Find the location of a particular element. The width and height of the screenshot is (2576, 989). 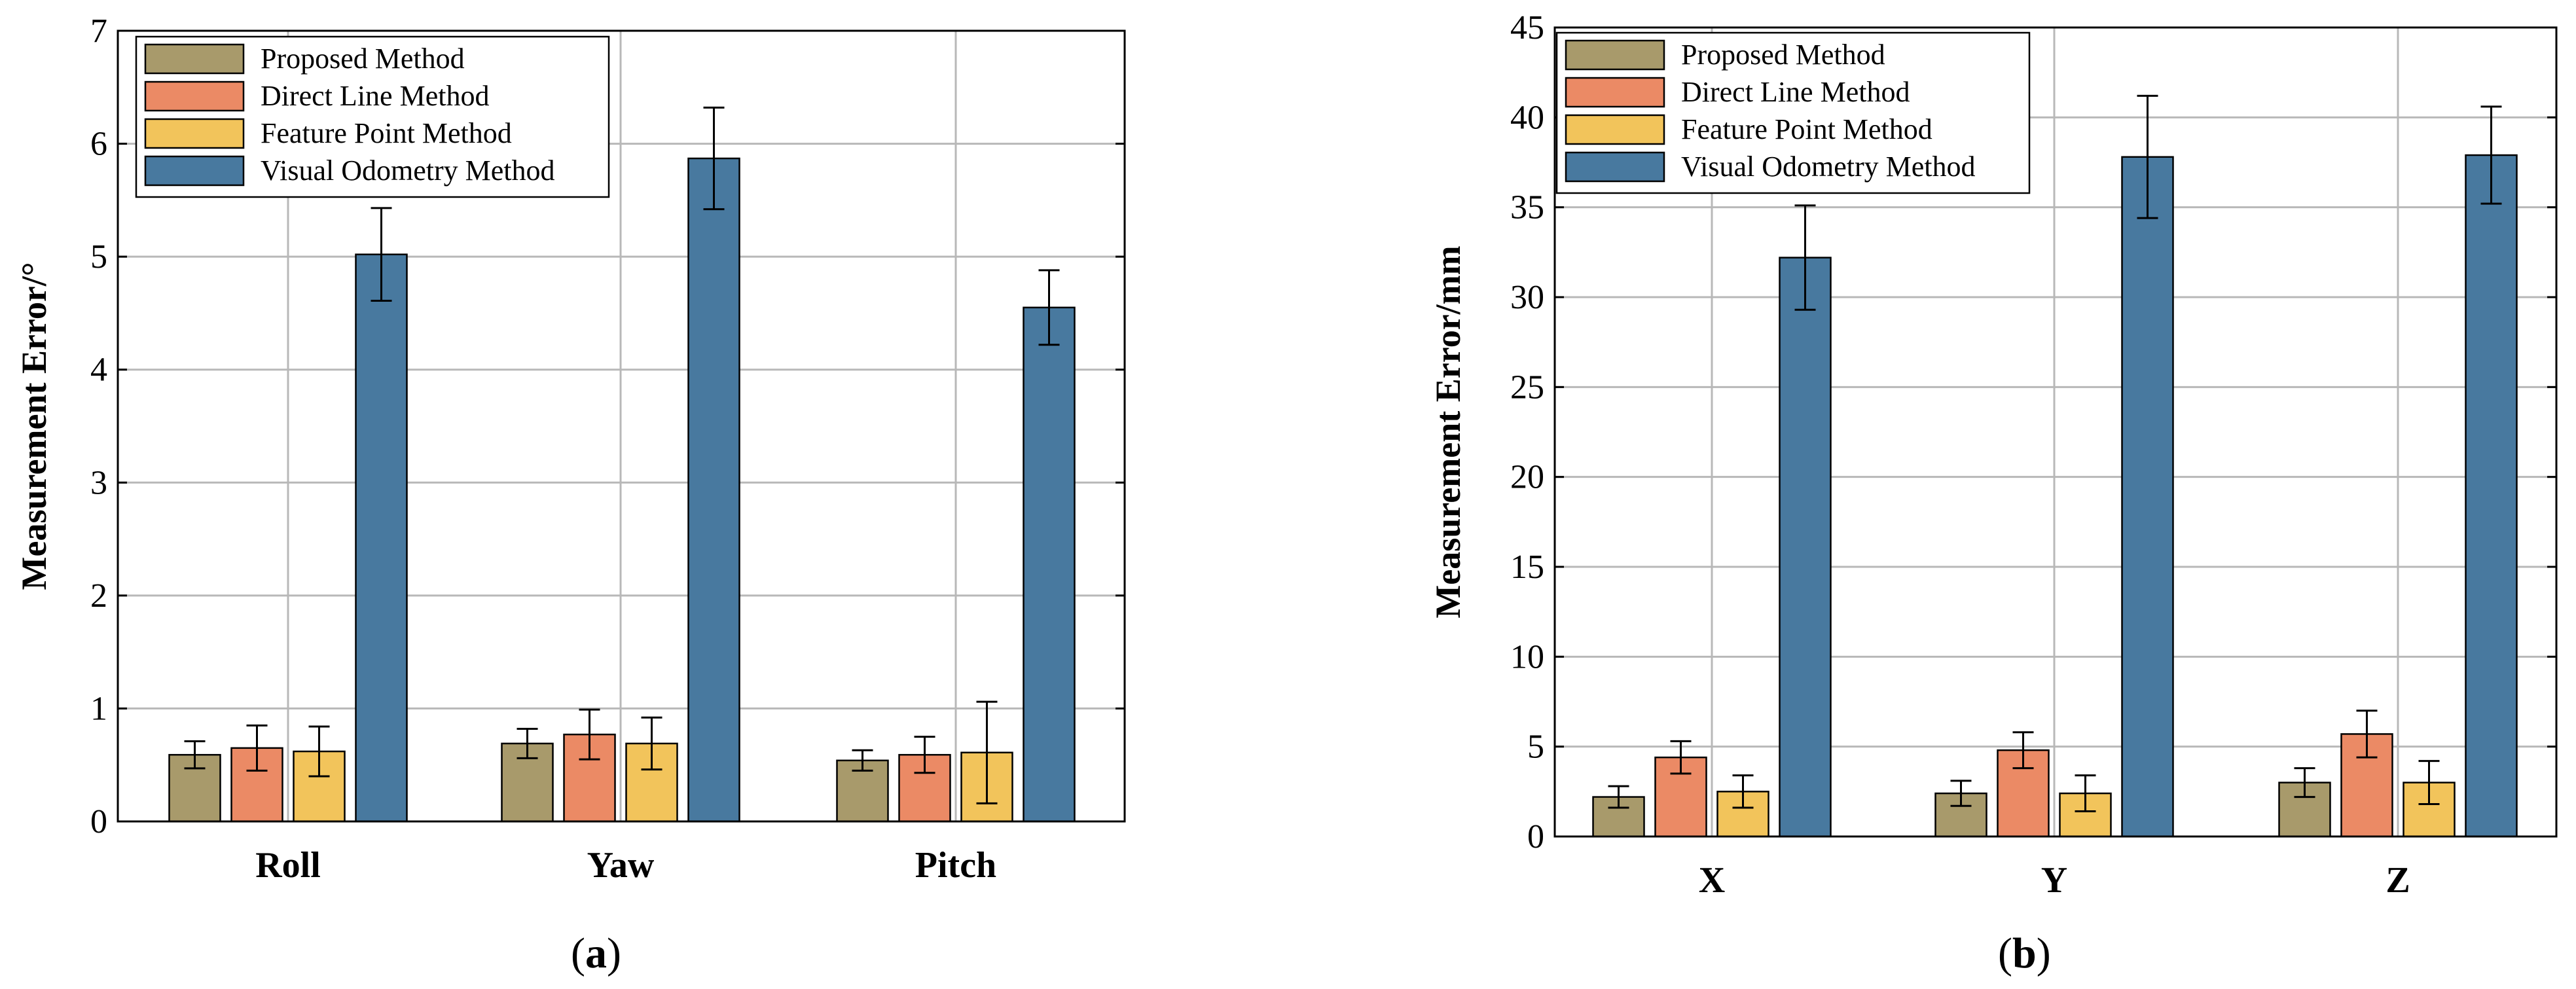

y-tick-label: 2 is located at coordinates (98, 596).